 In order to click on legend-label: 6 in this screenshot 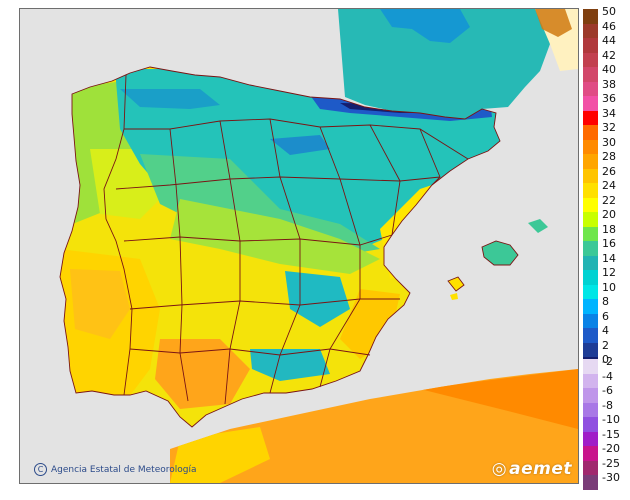, I will do `click(605, 316)`.